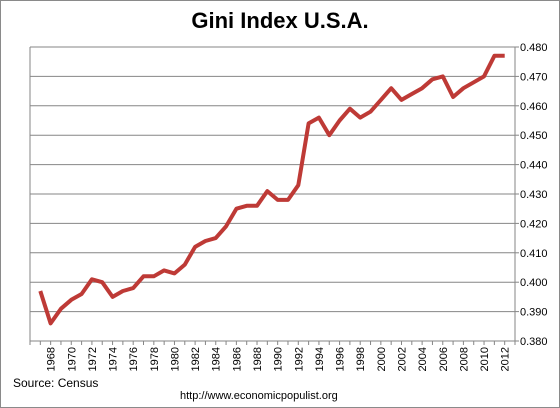 Image resolution: width=560 pixels, height=408 pixels. I want to click on x-tick-label: 1990, so click(279, 359).